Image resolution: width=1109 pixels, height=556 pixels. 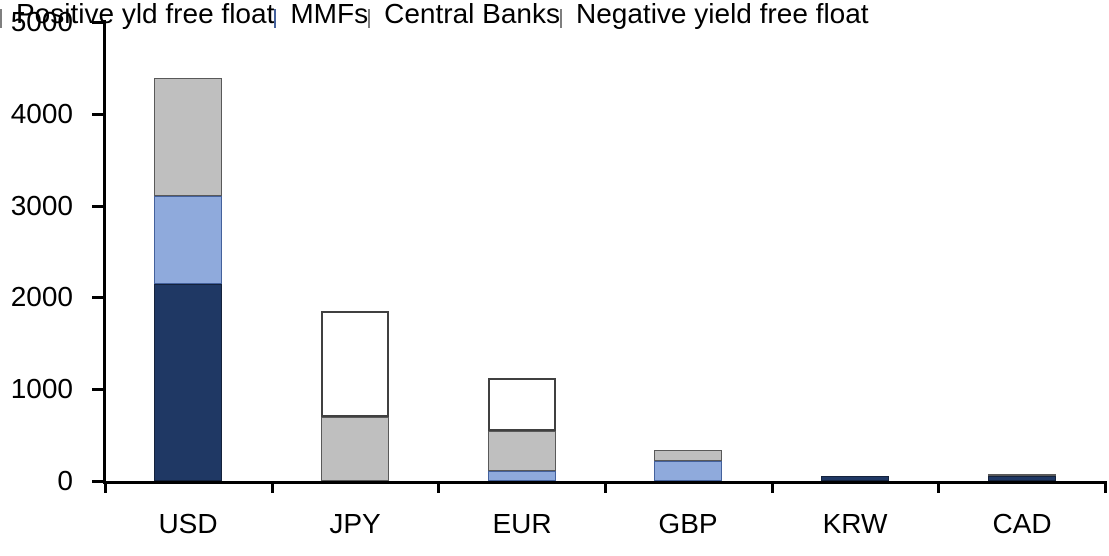 I want to click on bar-segment-negative-yield-free-float-eur, so click(x=522, y=404).